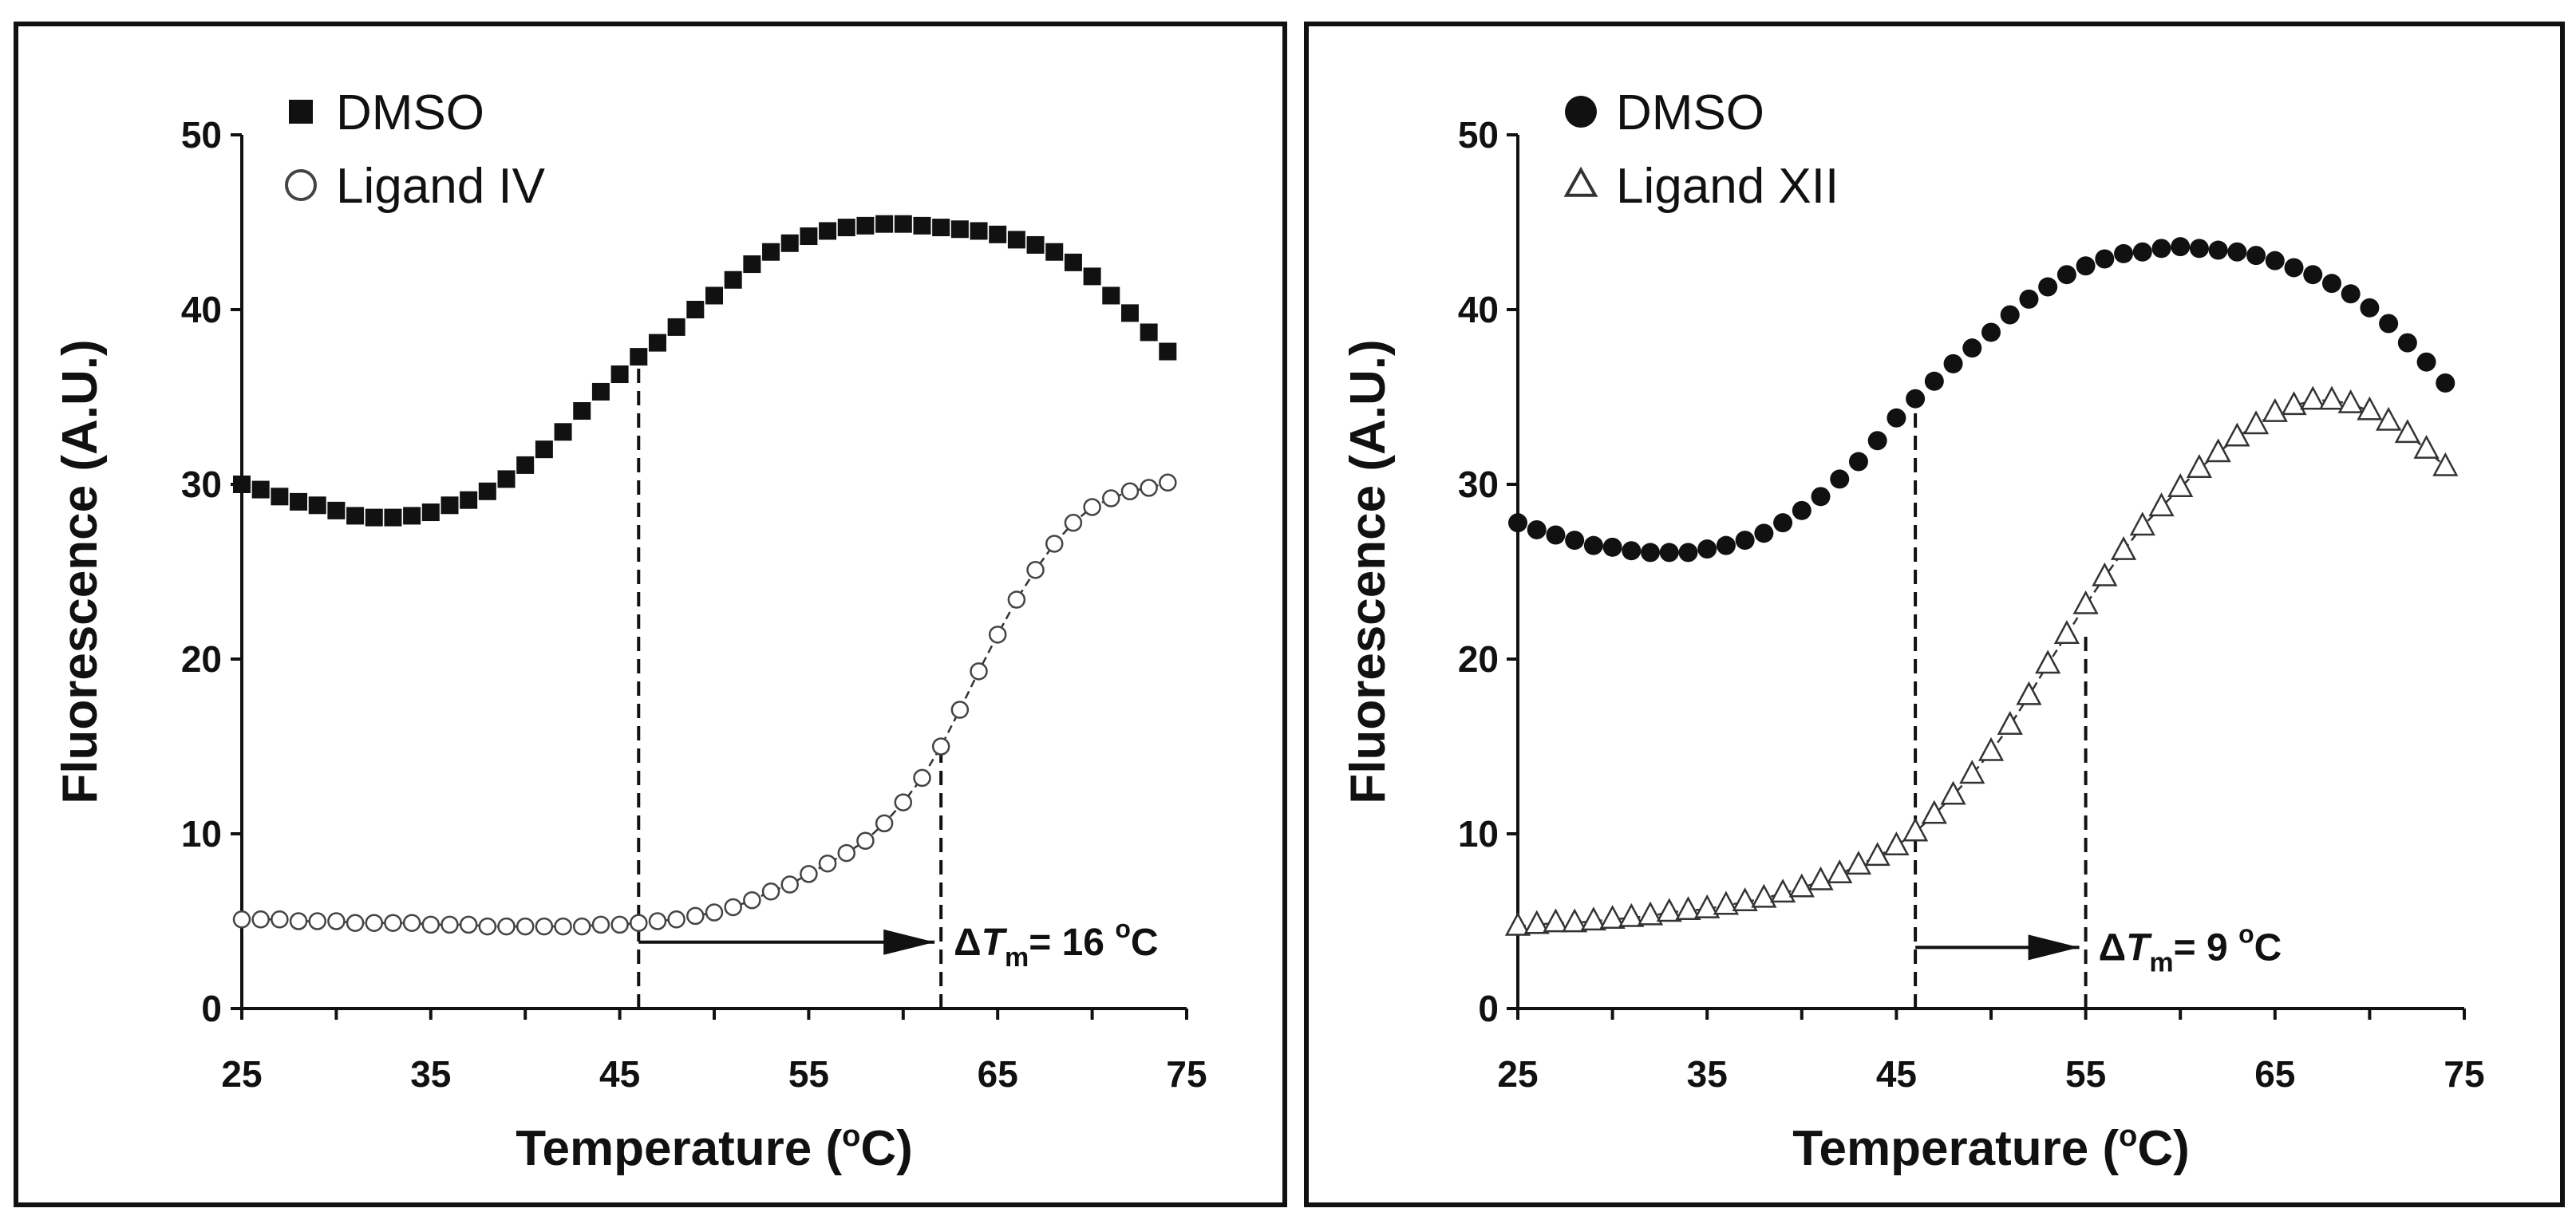 This screenshot has height=1220, width=2576. I want to click on y-tick-label: 0, so click(211, 1008).